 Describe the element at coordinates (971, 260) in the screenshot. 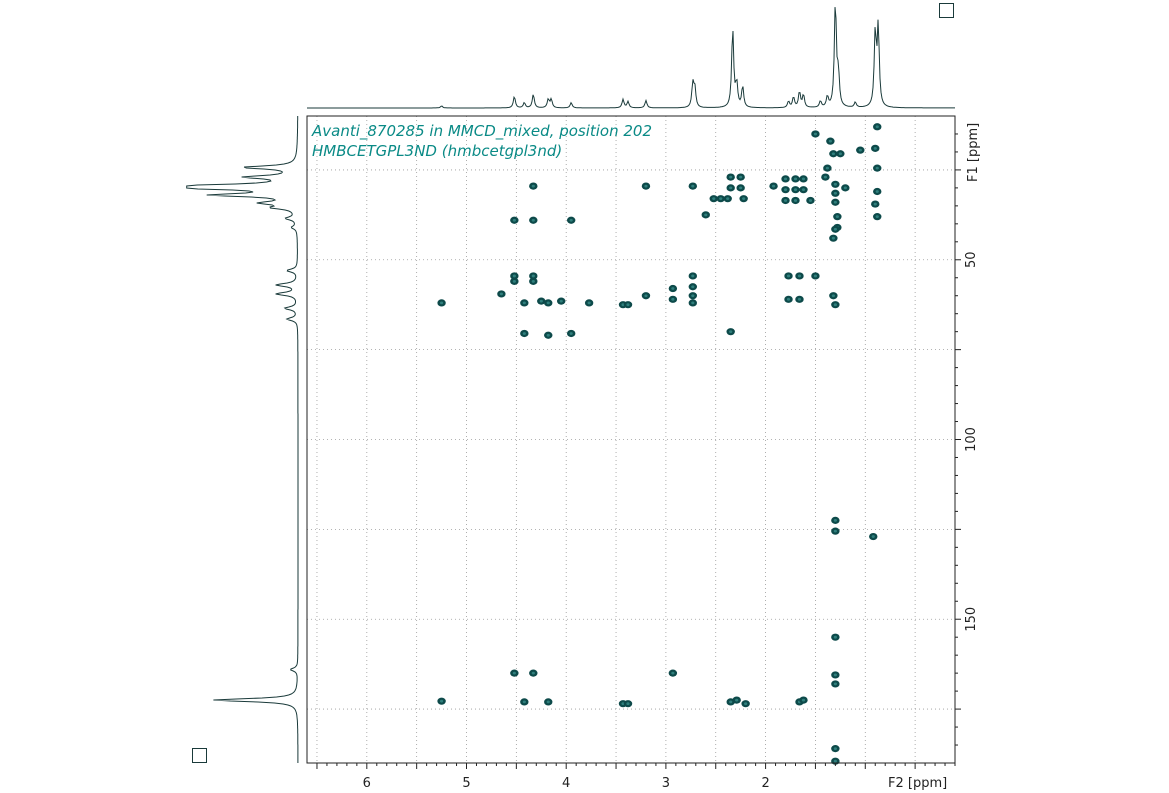

I see `y-tick-label: 50` at that location.